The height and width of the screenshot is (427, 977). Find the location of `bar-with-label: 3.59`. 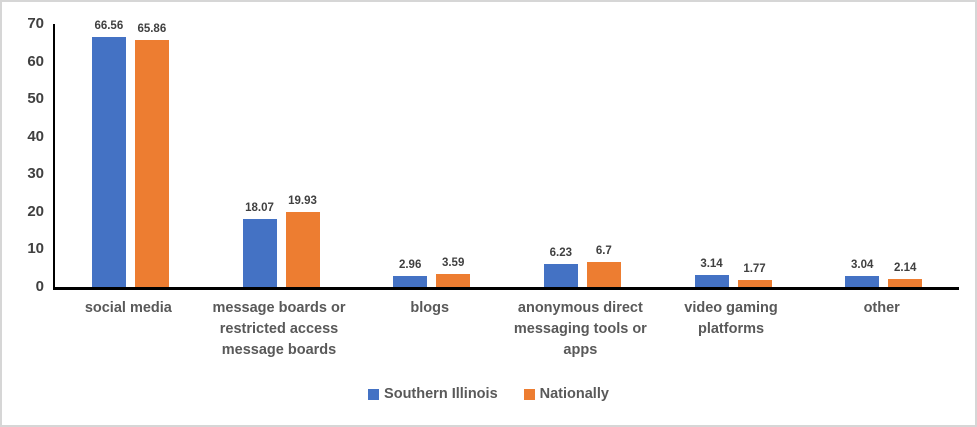

bar-with-label: 3.59 is located at coordinates (453, 271).